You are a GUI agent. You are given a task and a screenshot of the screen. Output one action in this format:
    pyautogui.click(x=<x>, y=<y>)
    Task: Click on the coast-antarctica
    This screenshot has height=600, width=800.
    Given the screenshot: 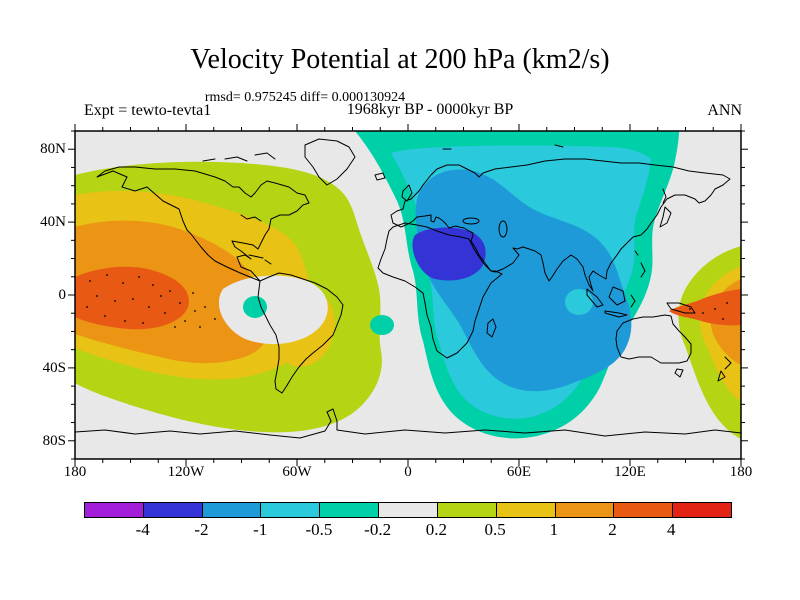 What is the action you would take?
    pyautogui.click(x=408, y=423)
    